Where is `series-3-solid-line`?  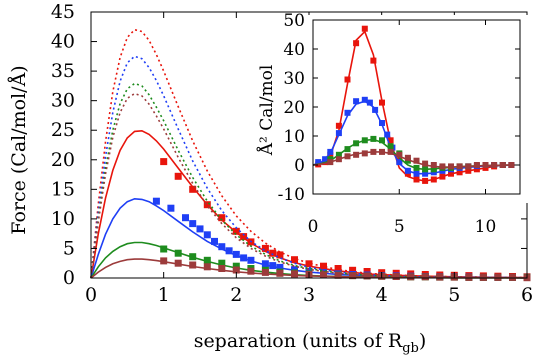
series-3-solid-line is located at coordinates (309, 268).